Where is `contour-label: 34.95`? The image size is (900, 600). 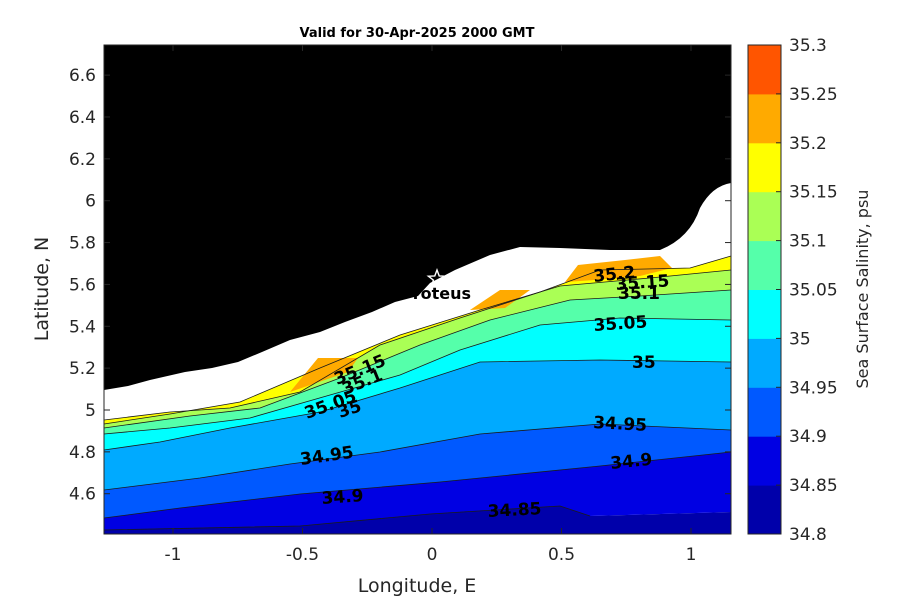 contour-label: 34.95 is located at coordinates (620, 424).